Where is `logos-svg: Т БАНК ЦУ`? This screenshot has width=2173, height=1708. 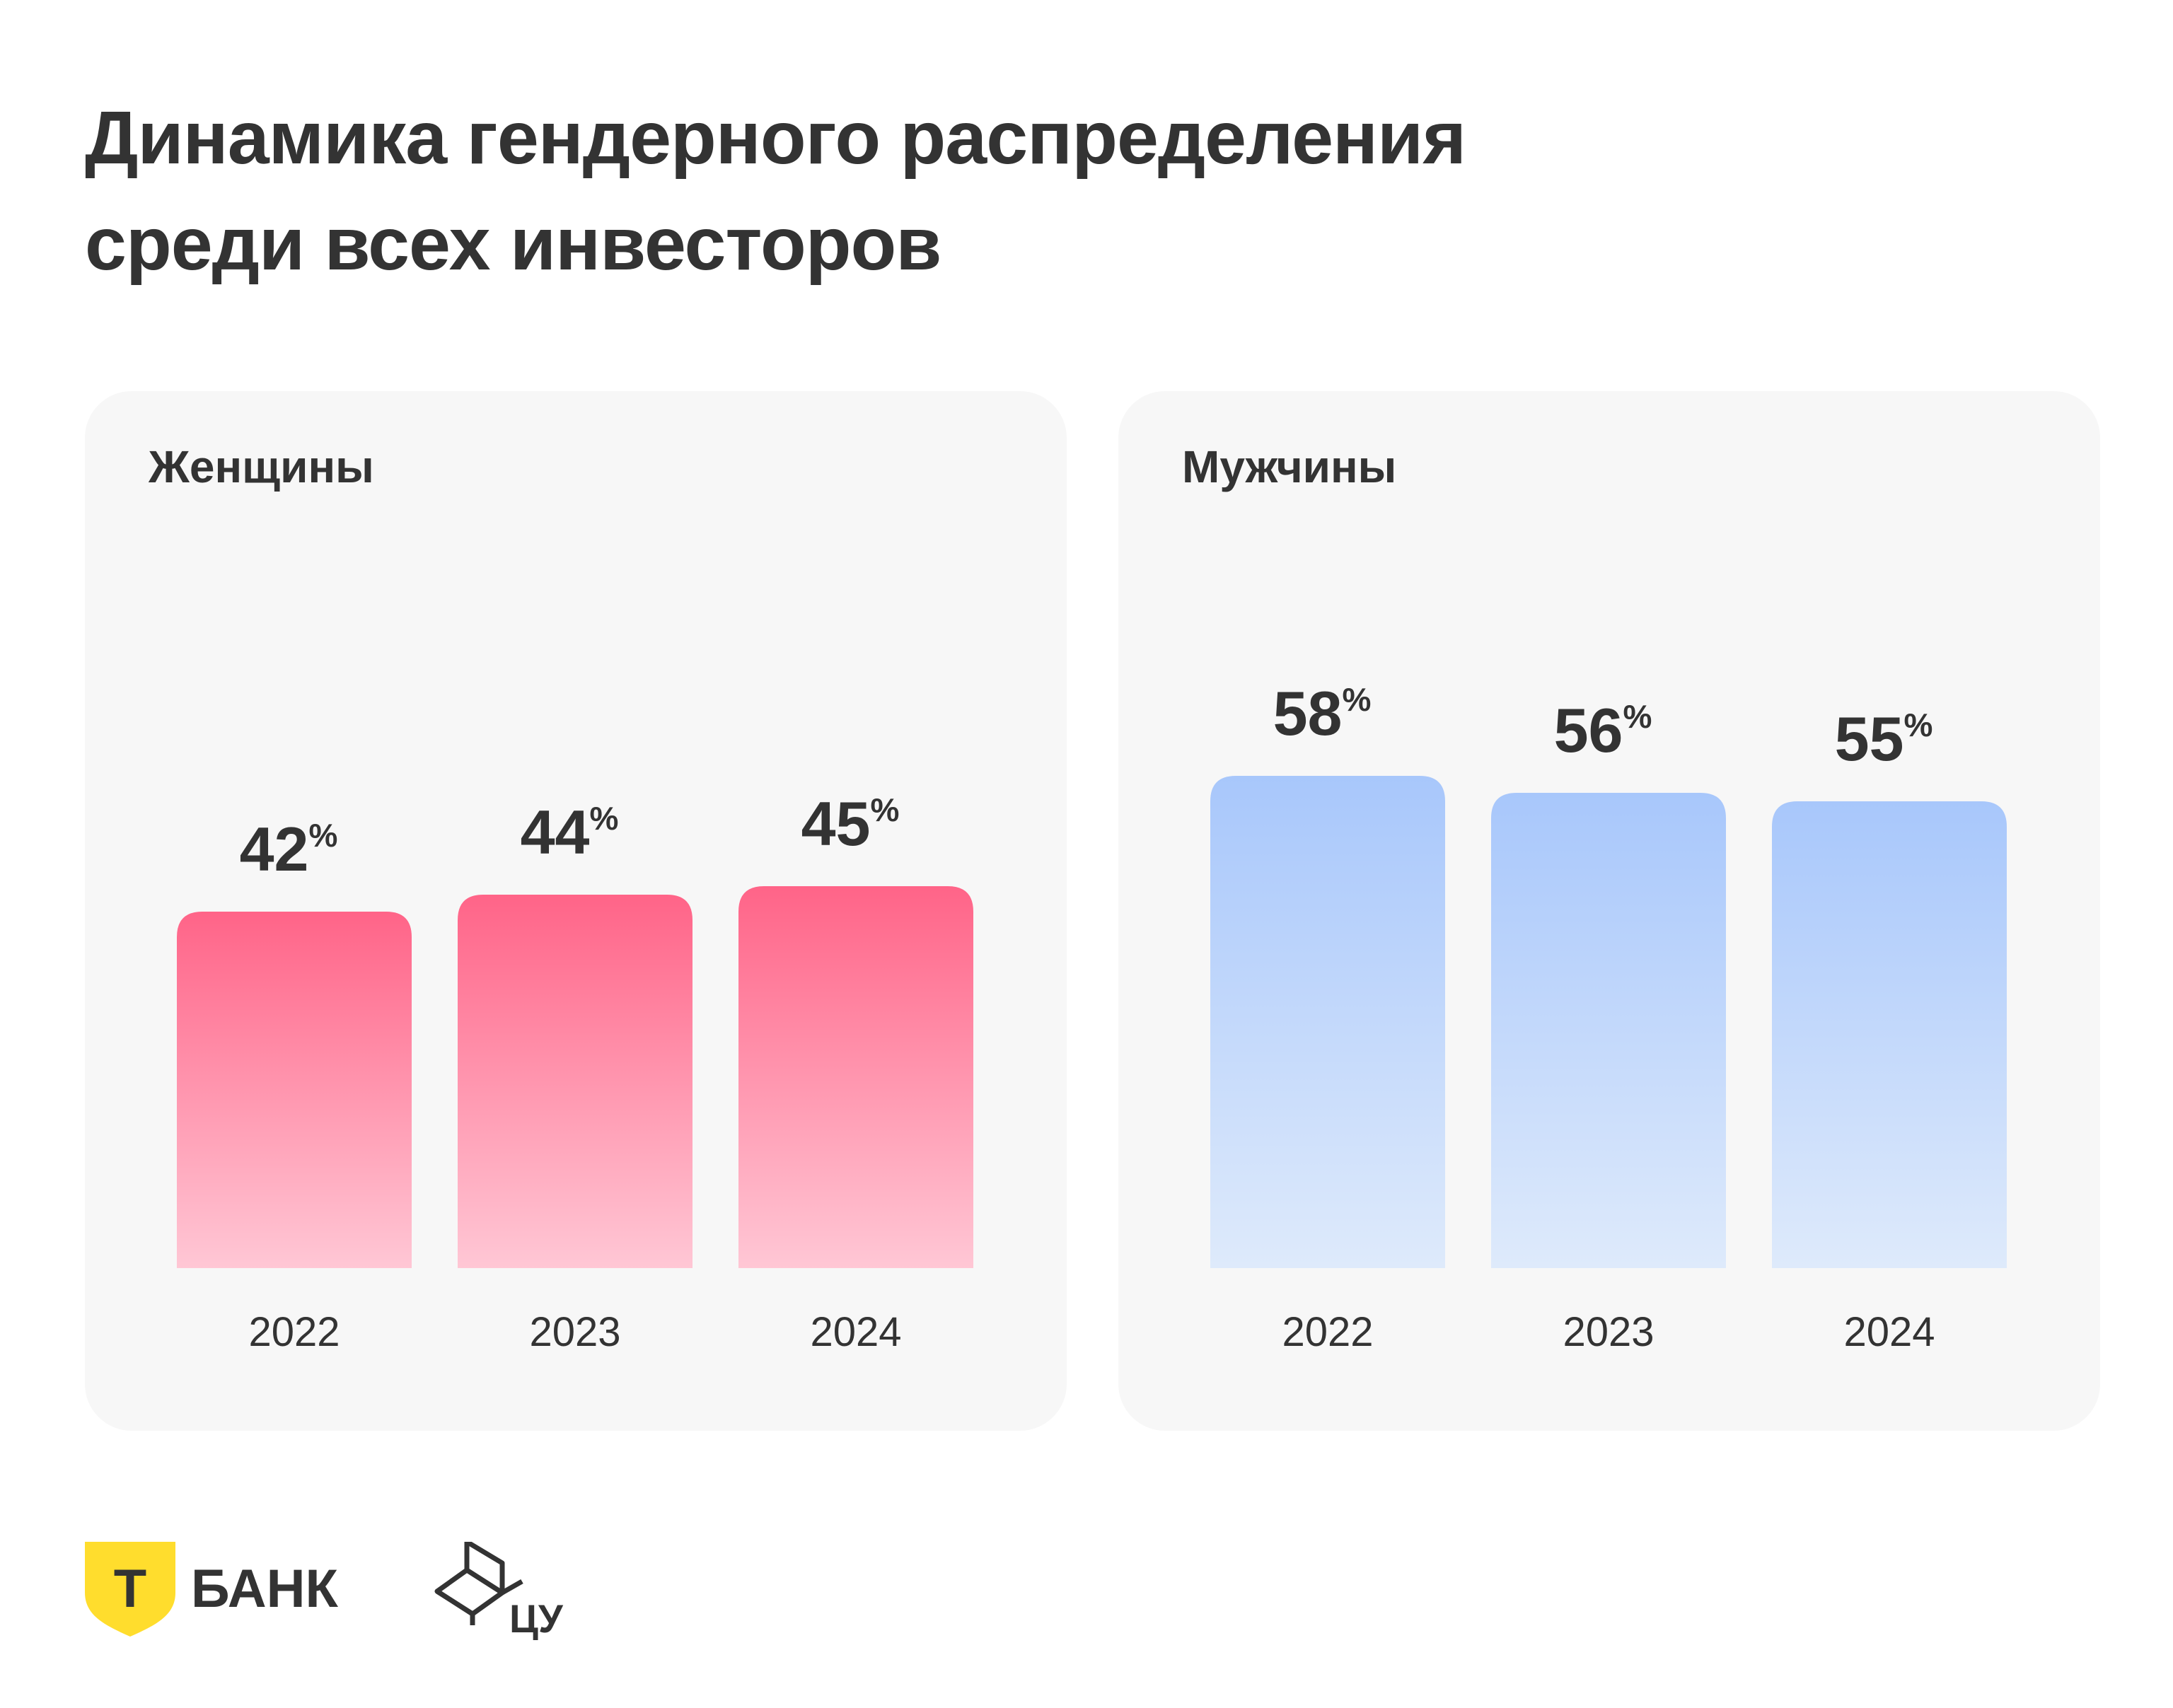
logos-svg: Т БАНК ЦУ is located at coordinates (324, 1590).